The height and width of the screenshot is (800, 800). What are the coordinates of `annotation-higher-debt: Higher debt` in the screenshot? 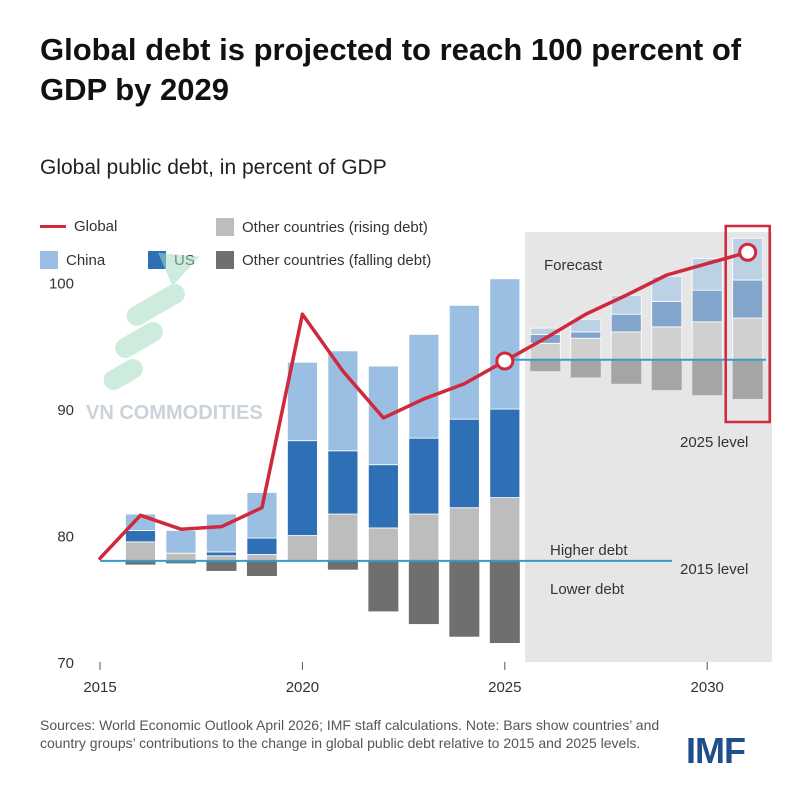 It's located at (589, 550).